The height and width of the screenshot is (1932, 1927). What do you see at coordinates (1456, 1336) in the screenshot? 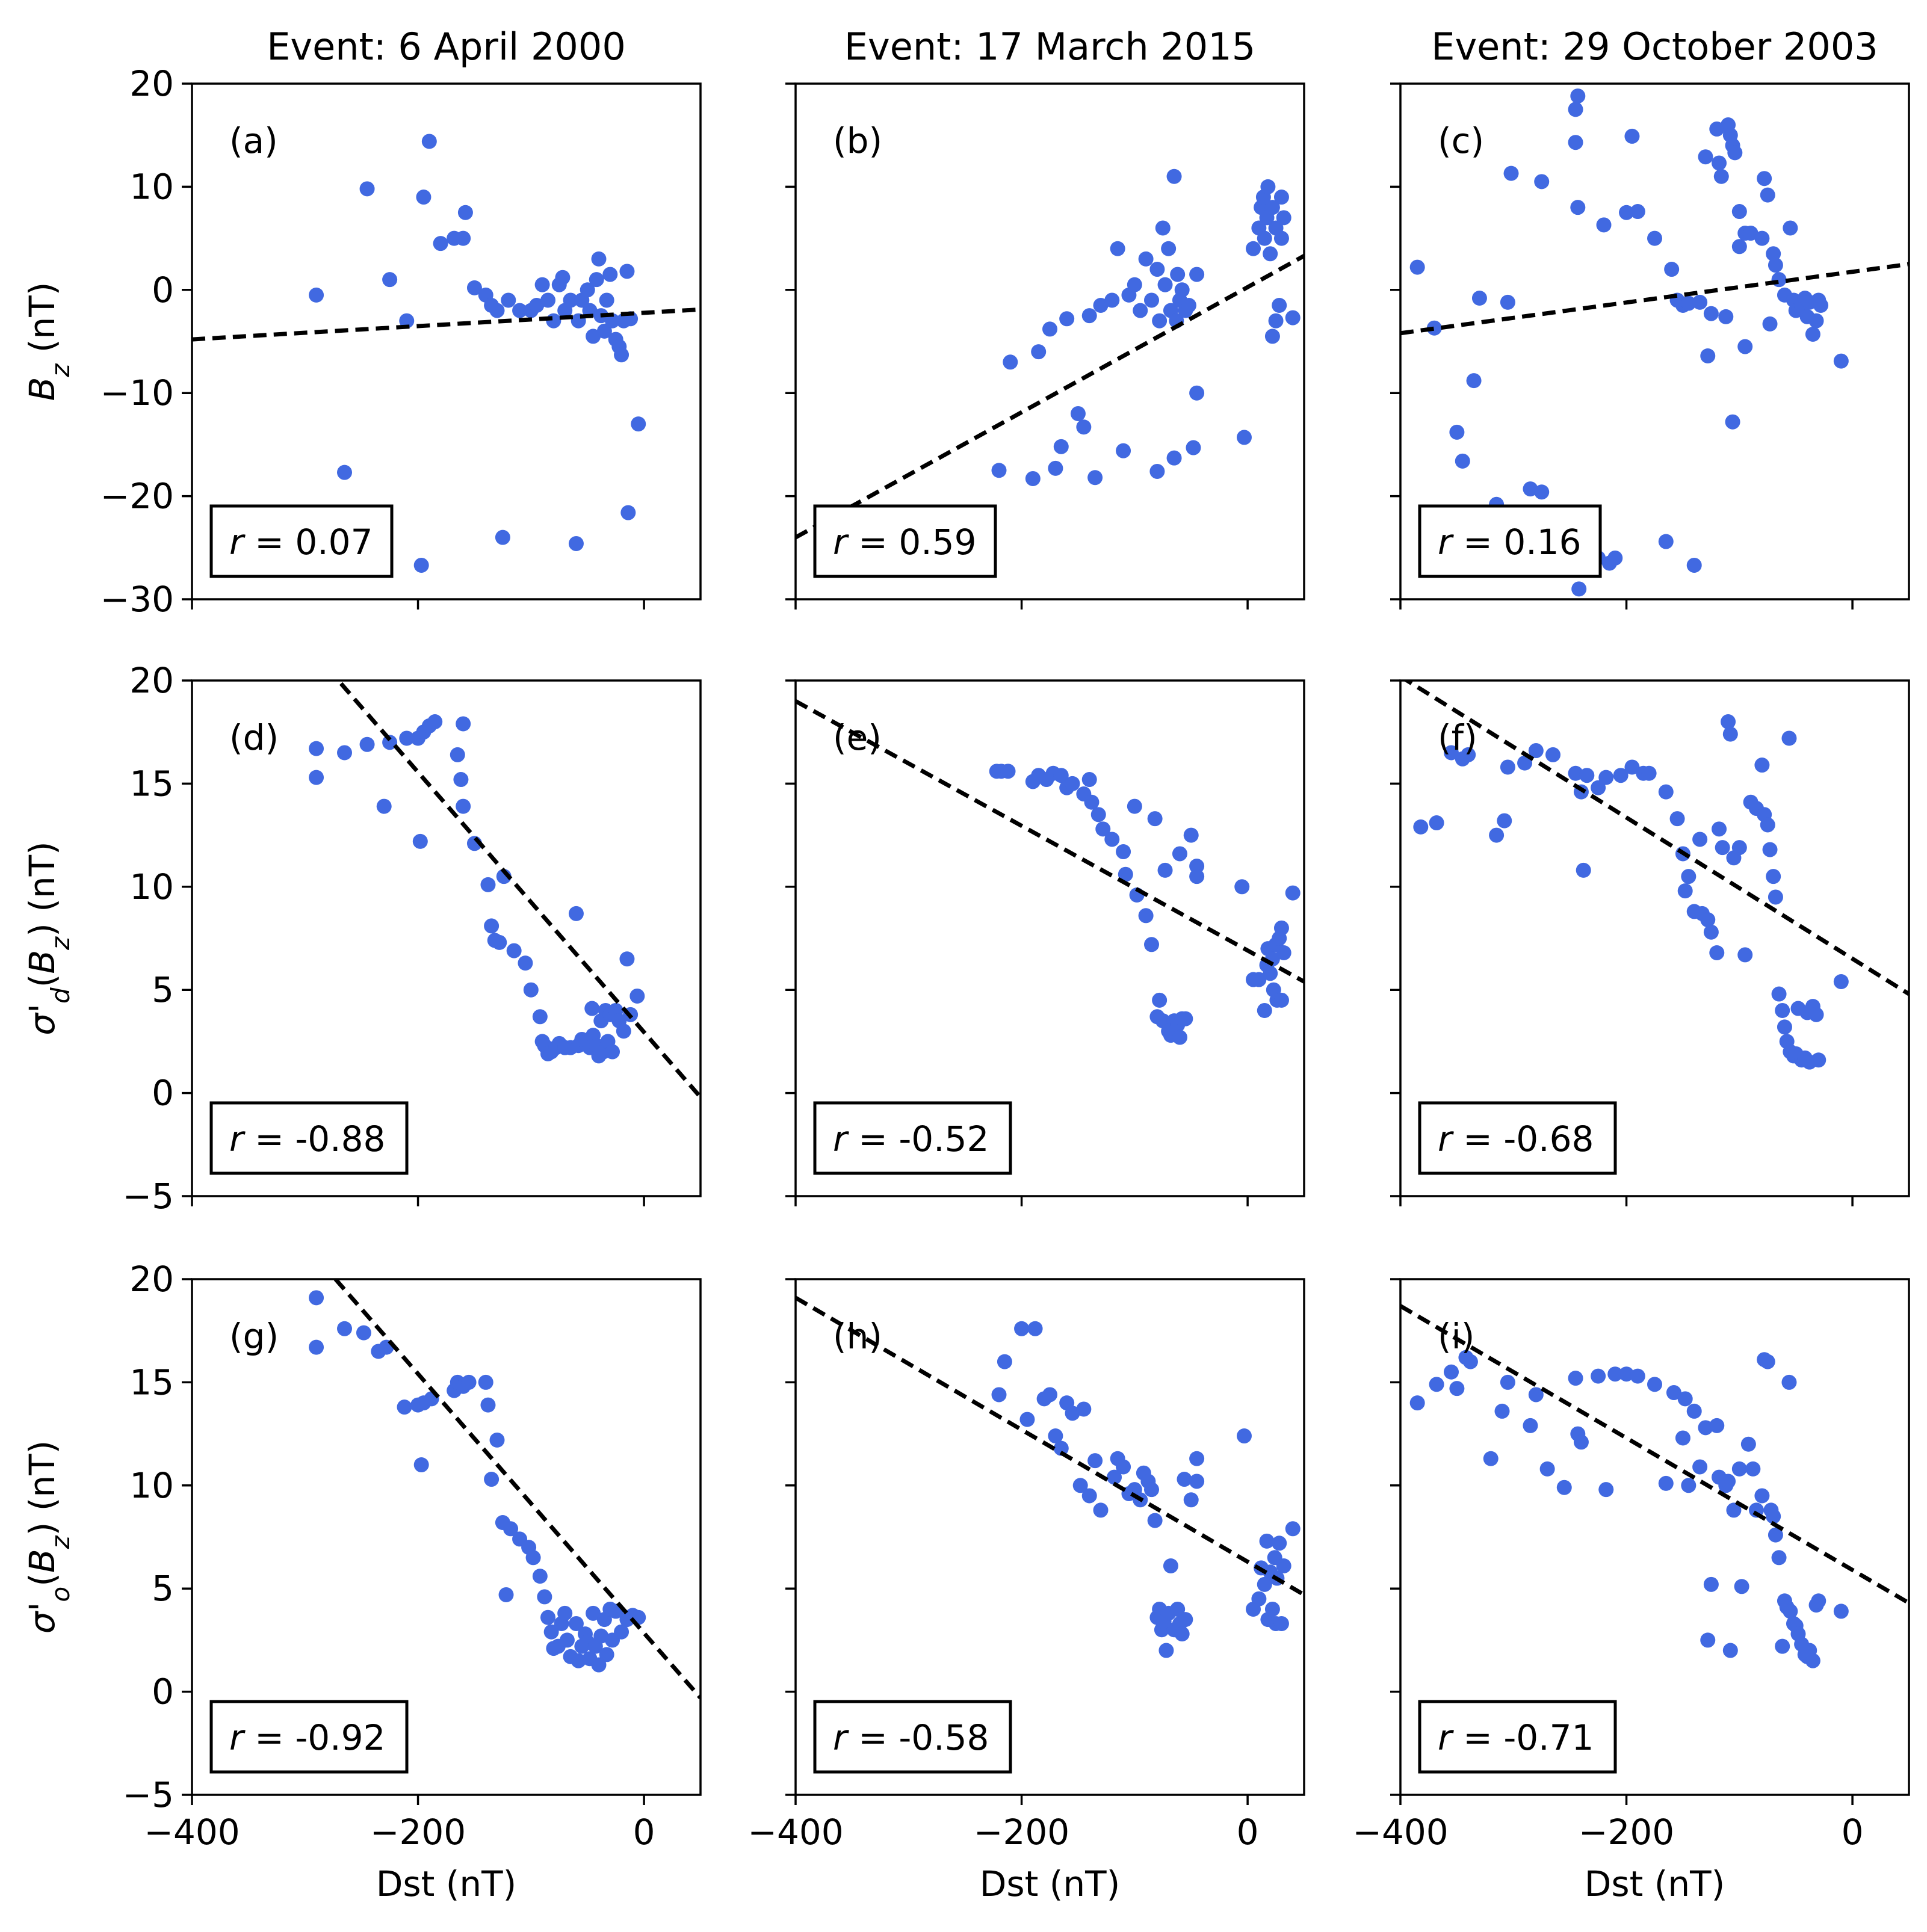
I see `panel-letter: (i)` at bounding box center [1456, 1336].